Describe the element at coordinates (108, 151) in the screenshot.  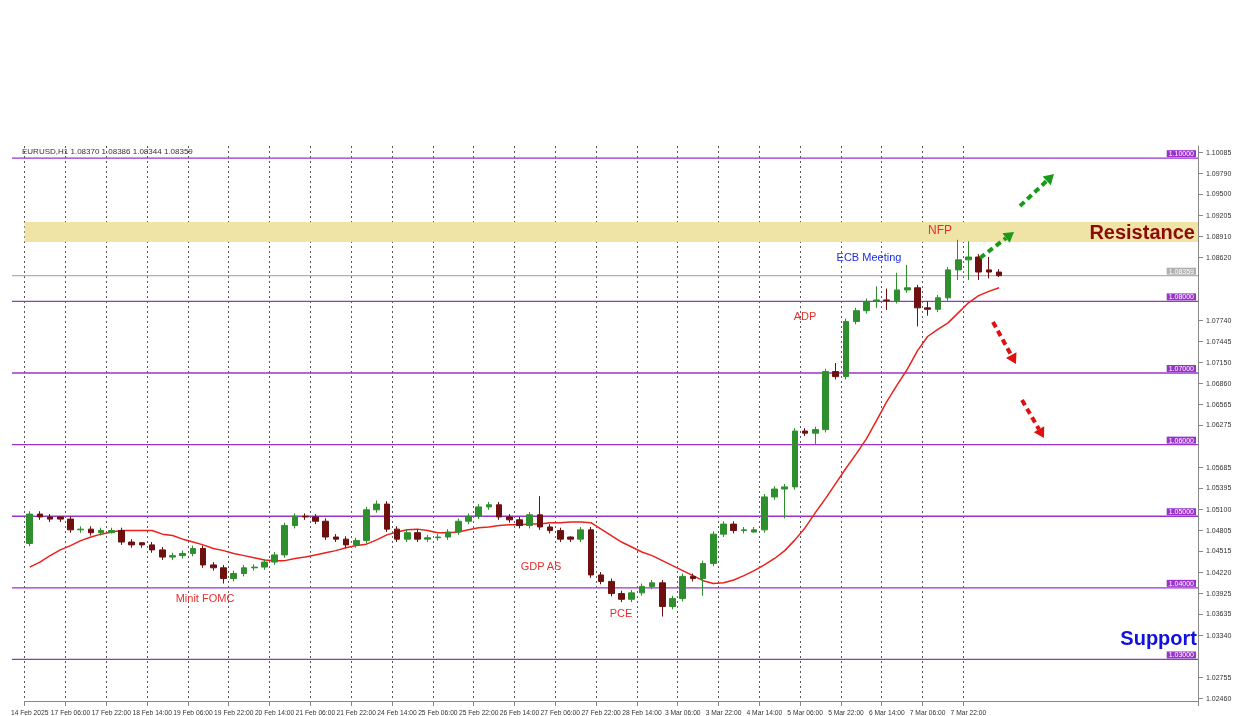
I see `chart-title: EURUSD,H1 1.08370 1.08386 1.08344 1.08359` at that location.